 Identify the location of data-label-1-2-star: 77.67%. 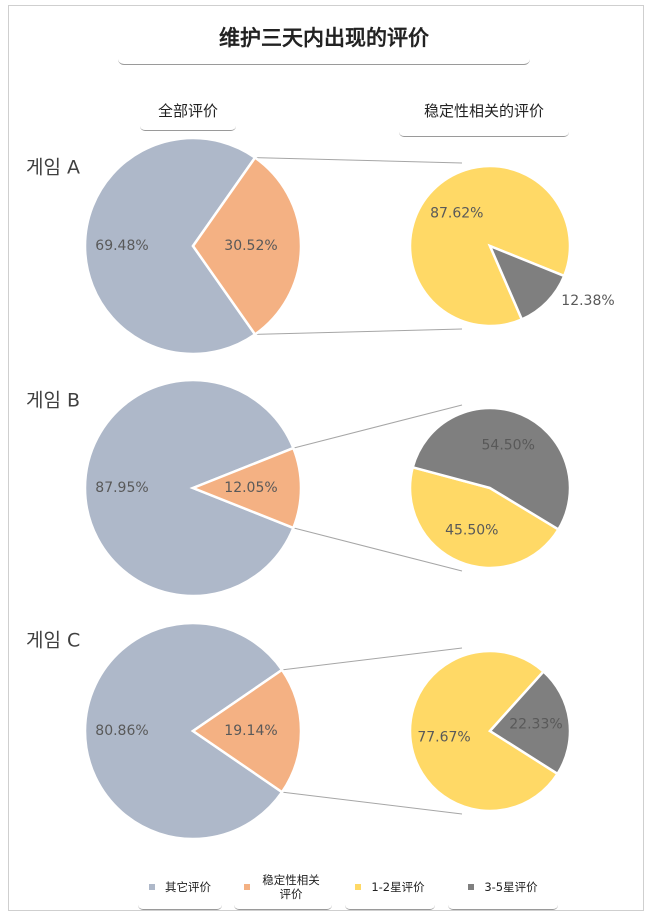
(443, 737).